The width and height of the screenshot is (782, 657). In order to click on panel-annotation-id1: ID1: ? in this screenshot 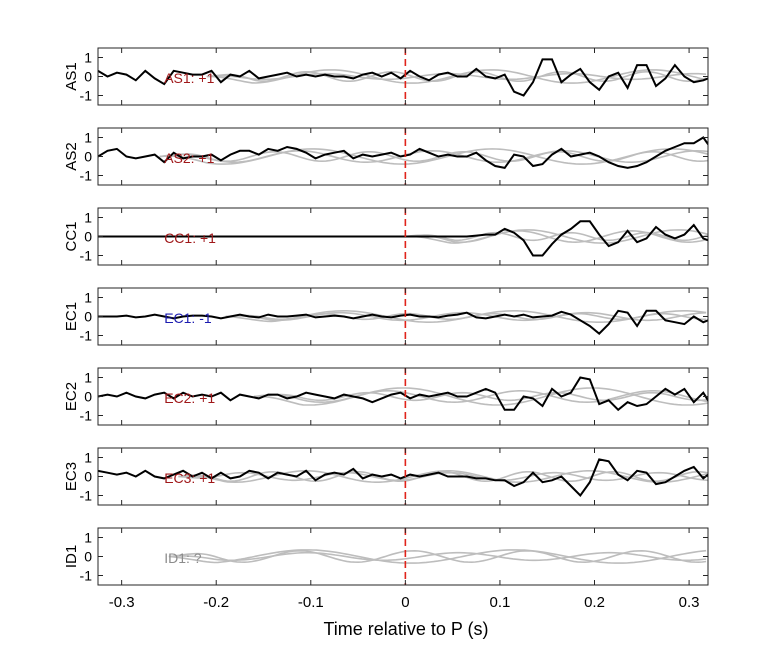, I will do `click(183, 558)`.